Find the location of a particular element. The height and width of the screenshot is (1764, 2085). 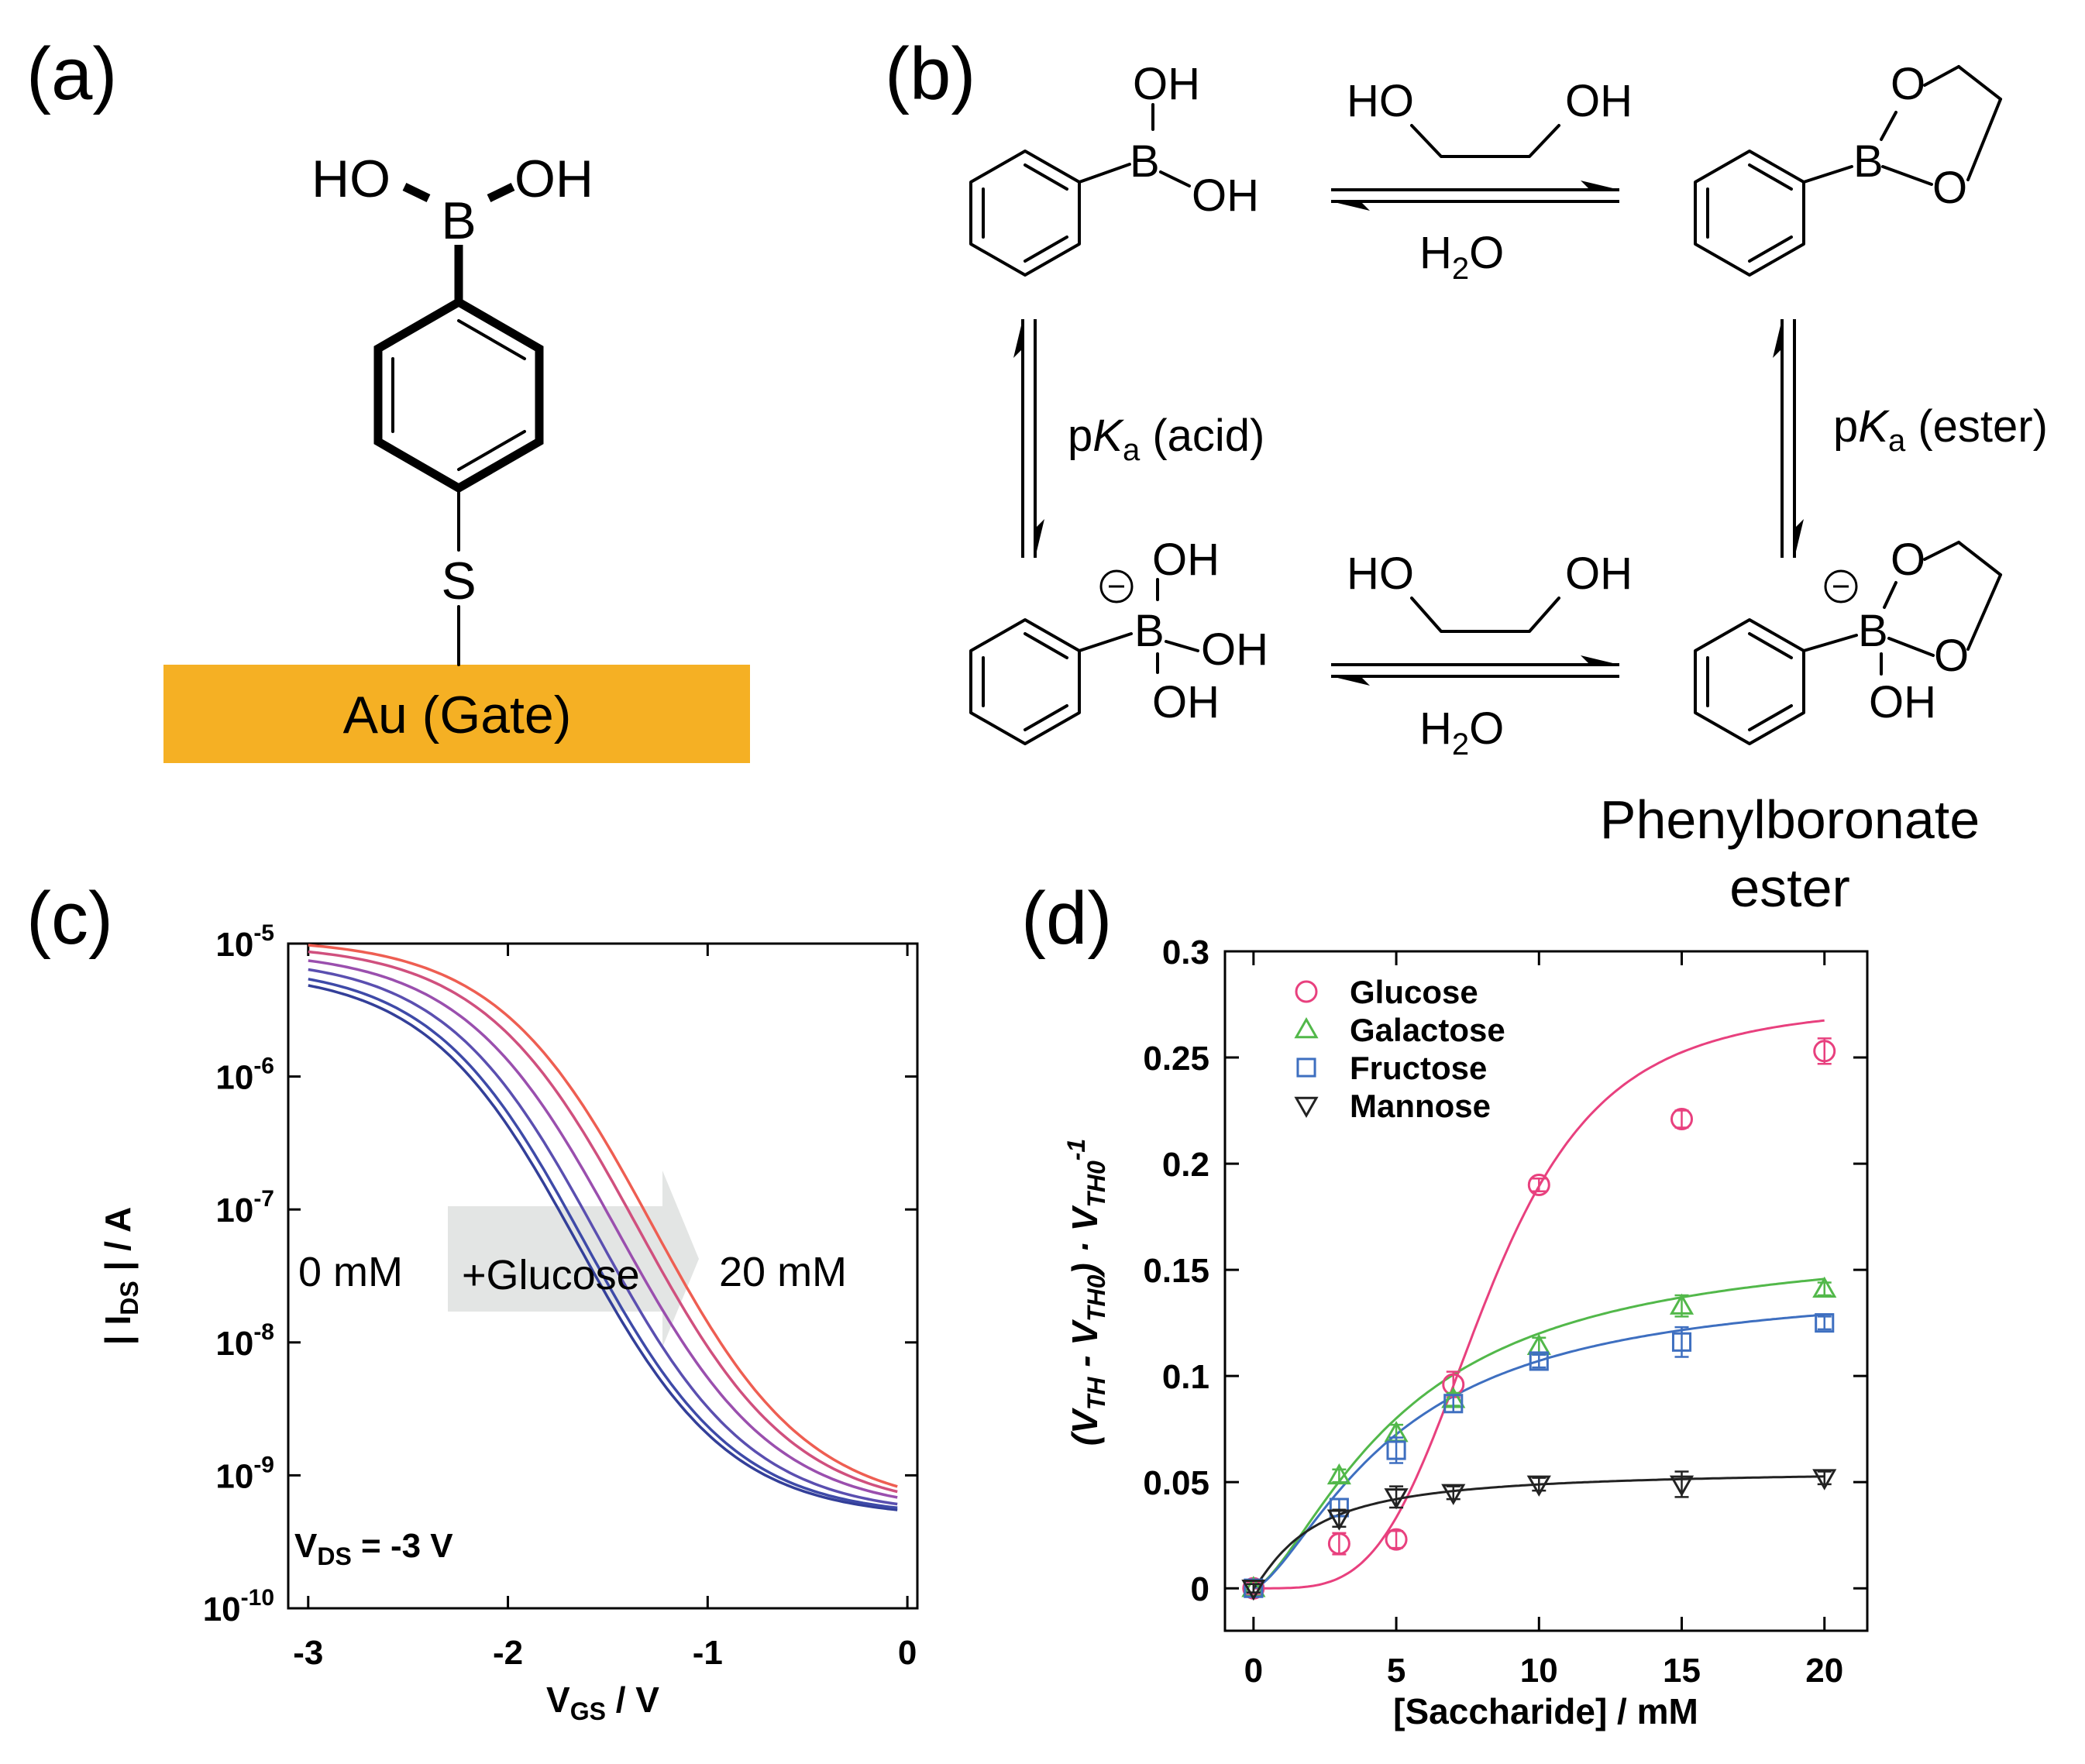

y-tick-label: 10⁻⁹ is located at coordinates (244, 1473).